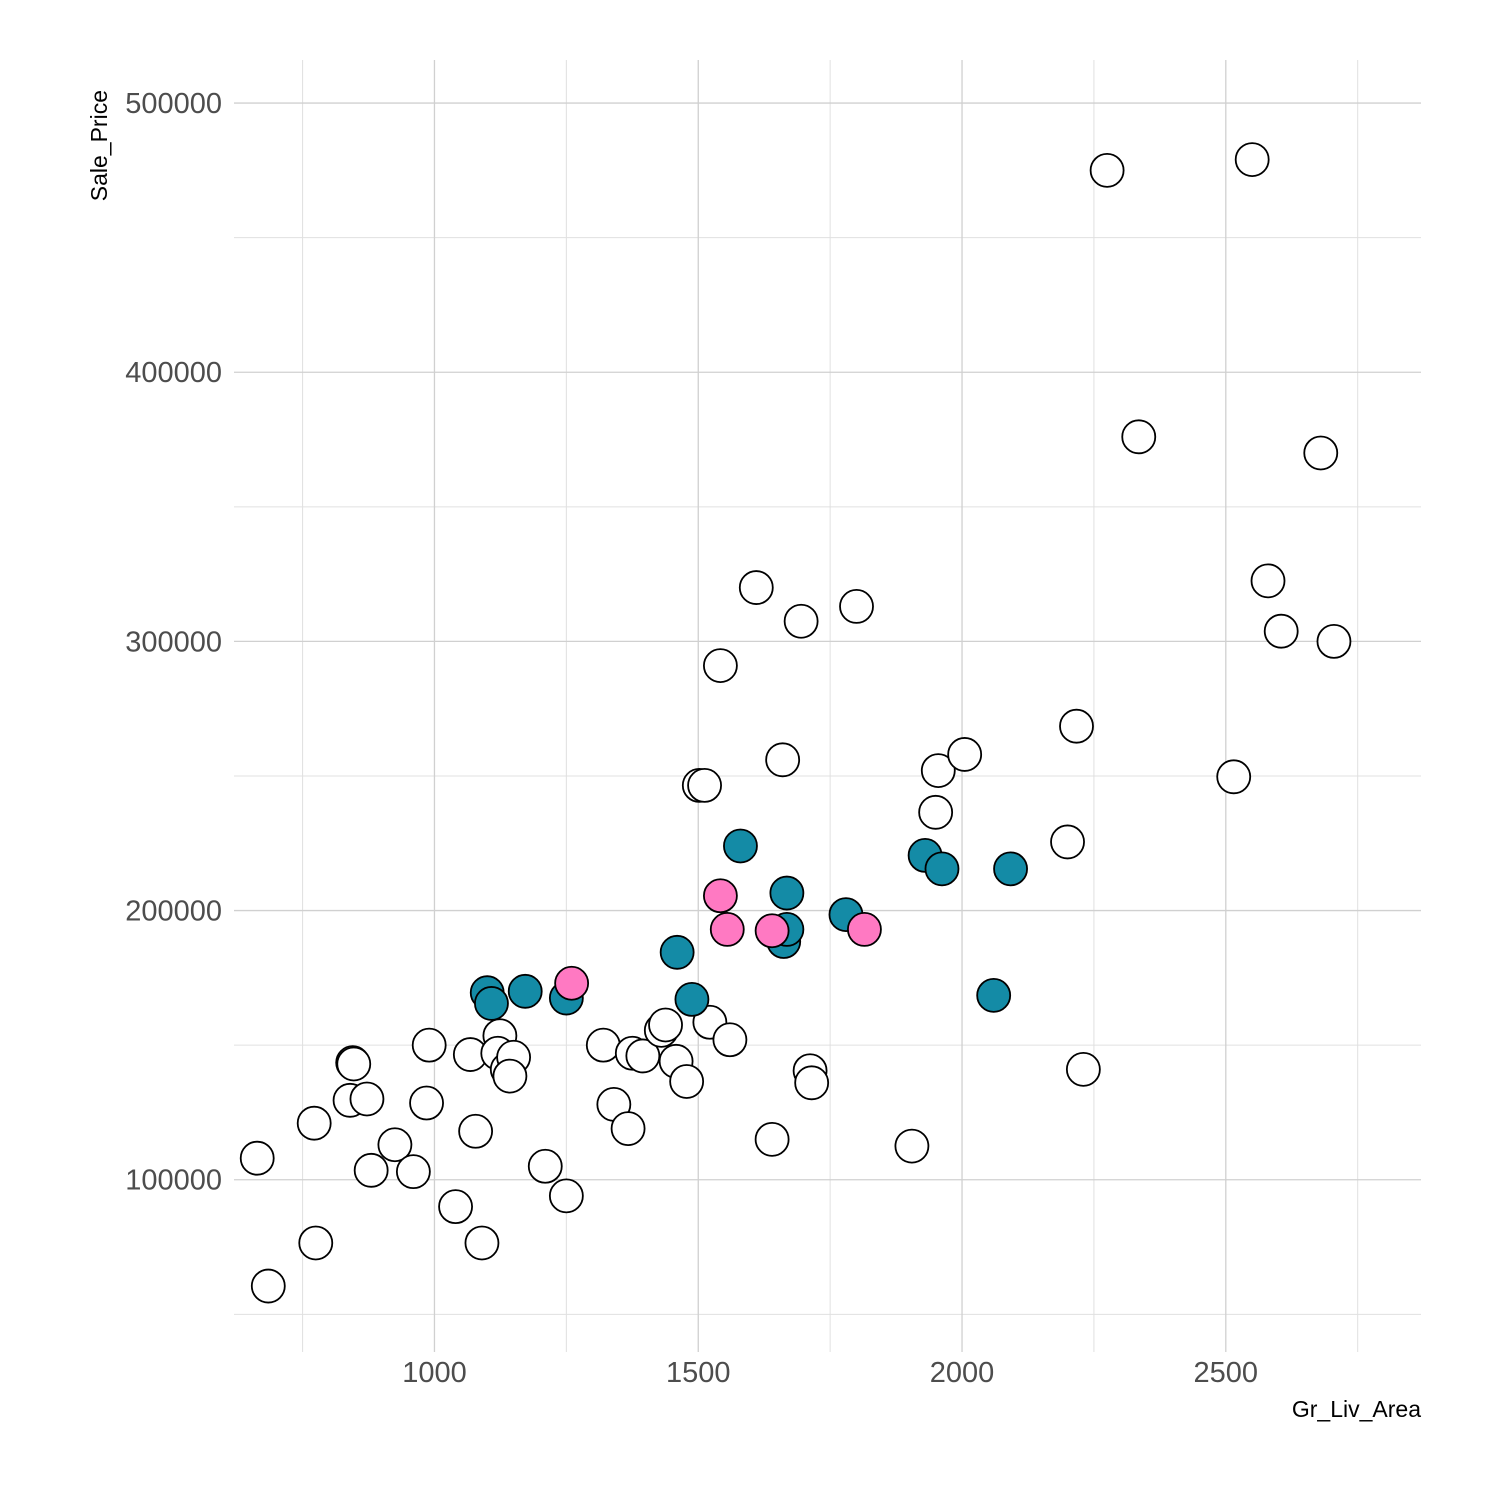 The width and height of the screenshot is (1512, 1512). What do you see at coordinates (830, 1373) in the screenshot?
I see `x-axis-tick-labels: 1000 1500 2000 2500` at bounding box center [830, 1373].